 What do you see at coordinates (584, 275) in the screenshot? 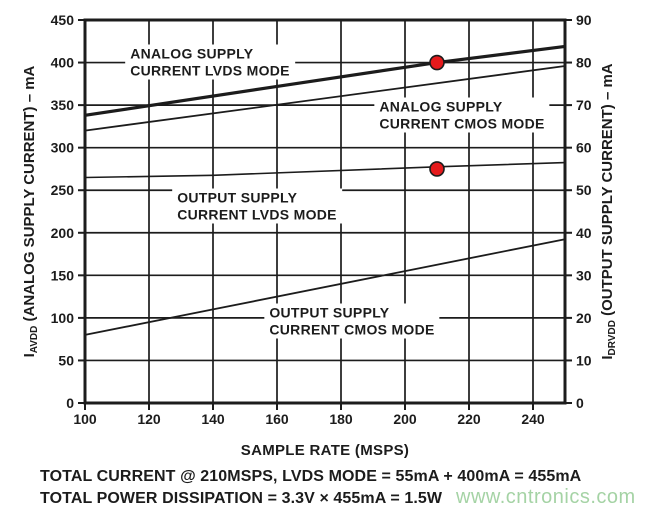
I see `right-axis-tick-label: 30` at bounding box center [584, 275].